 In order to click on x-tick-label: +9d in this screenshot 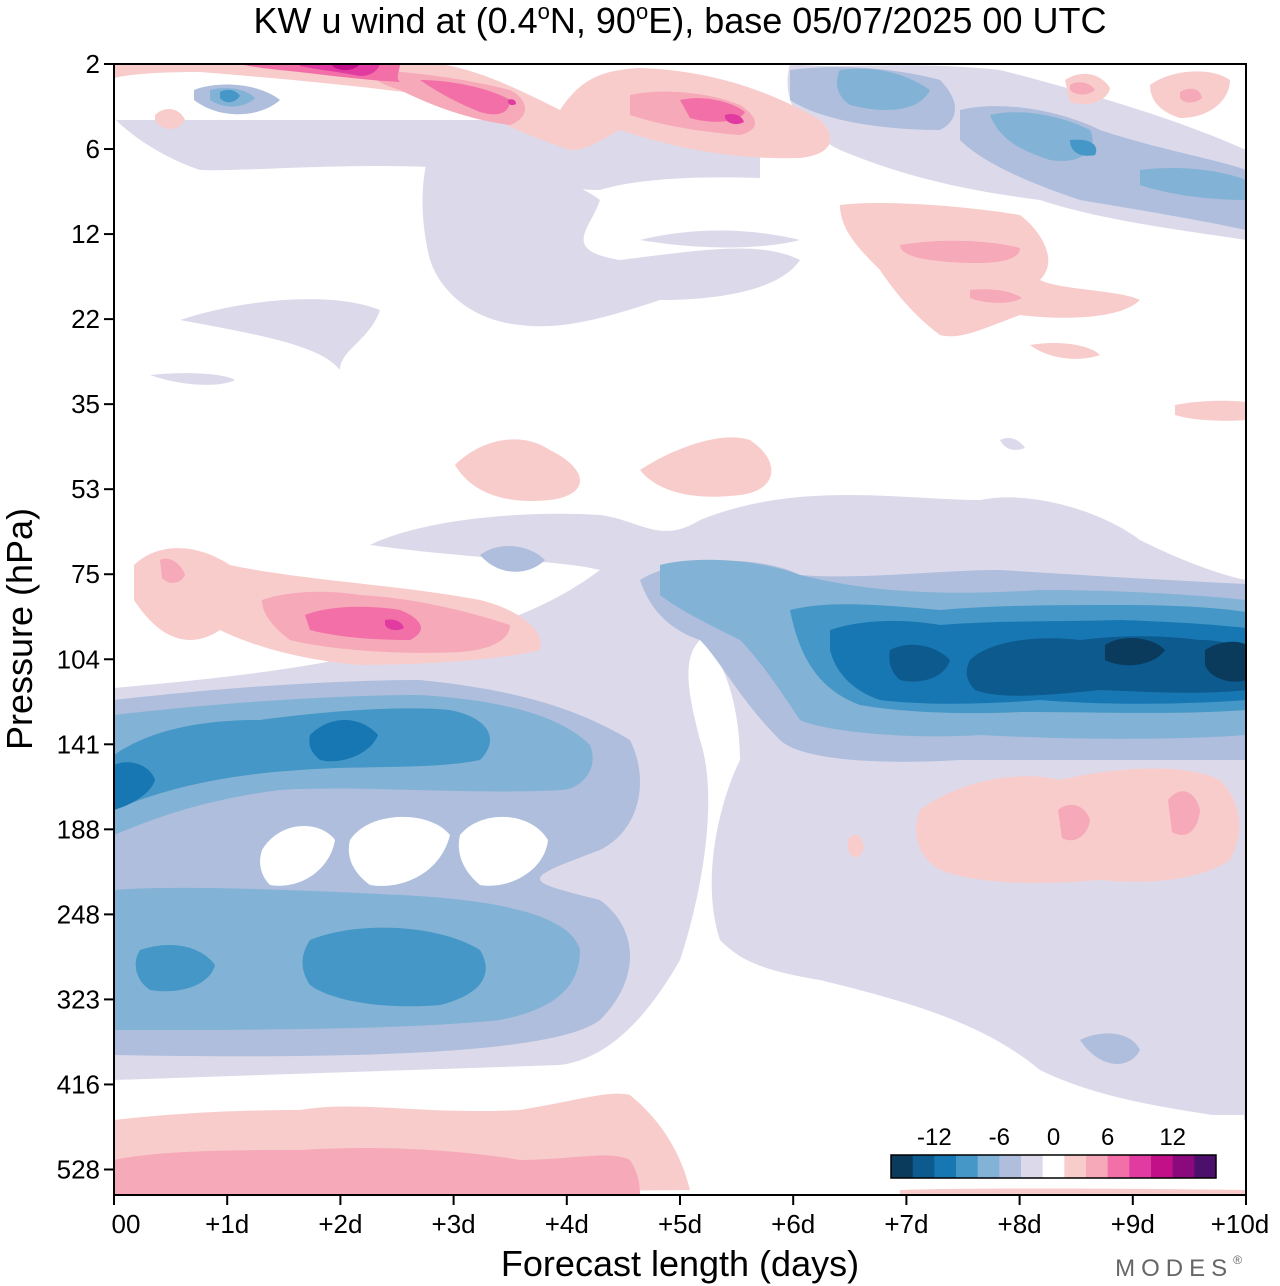, I will do `click(1133, 1224)`.